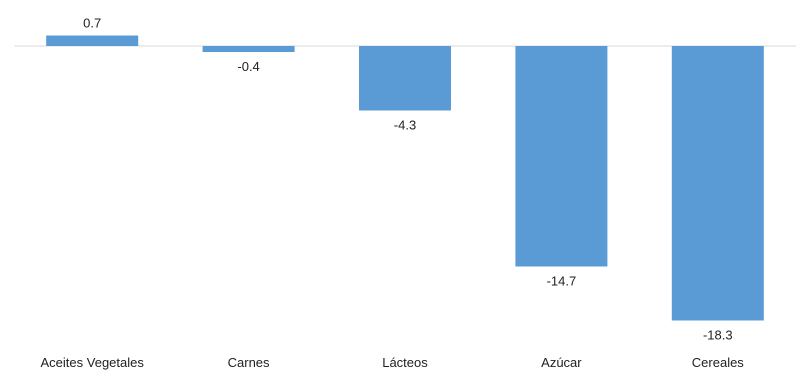 This screenshot has width=801, height=371. Describe the element at coordinates (93, 362) in the screenshot. I see `category-label-1: Aceites Vegetales` at that location.